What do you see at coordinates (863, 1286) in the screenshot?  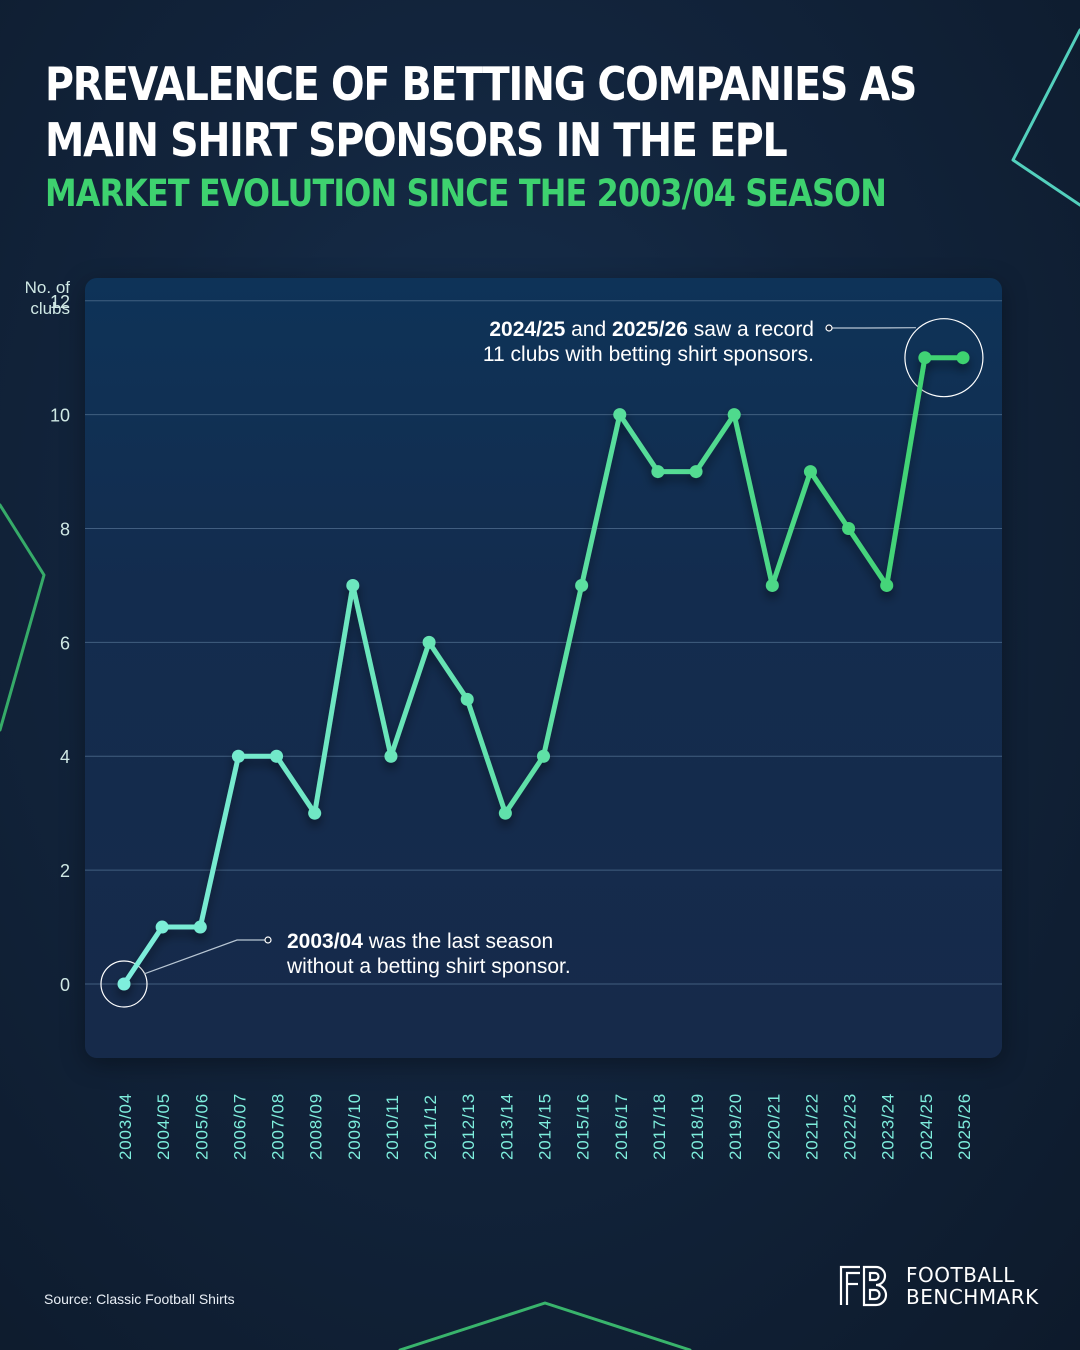 I see `fb-logo-icon` at bounding box center [863, 1286].